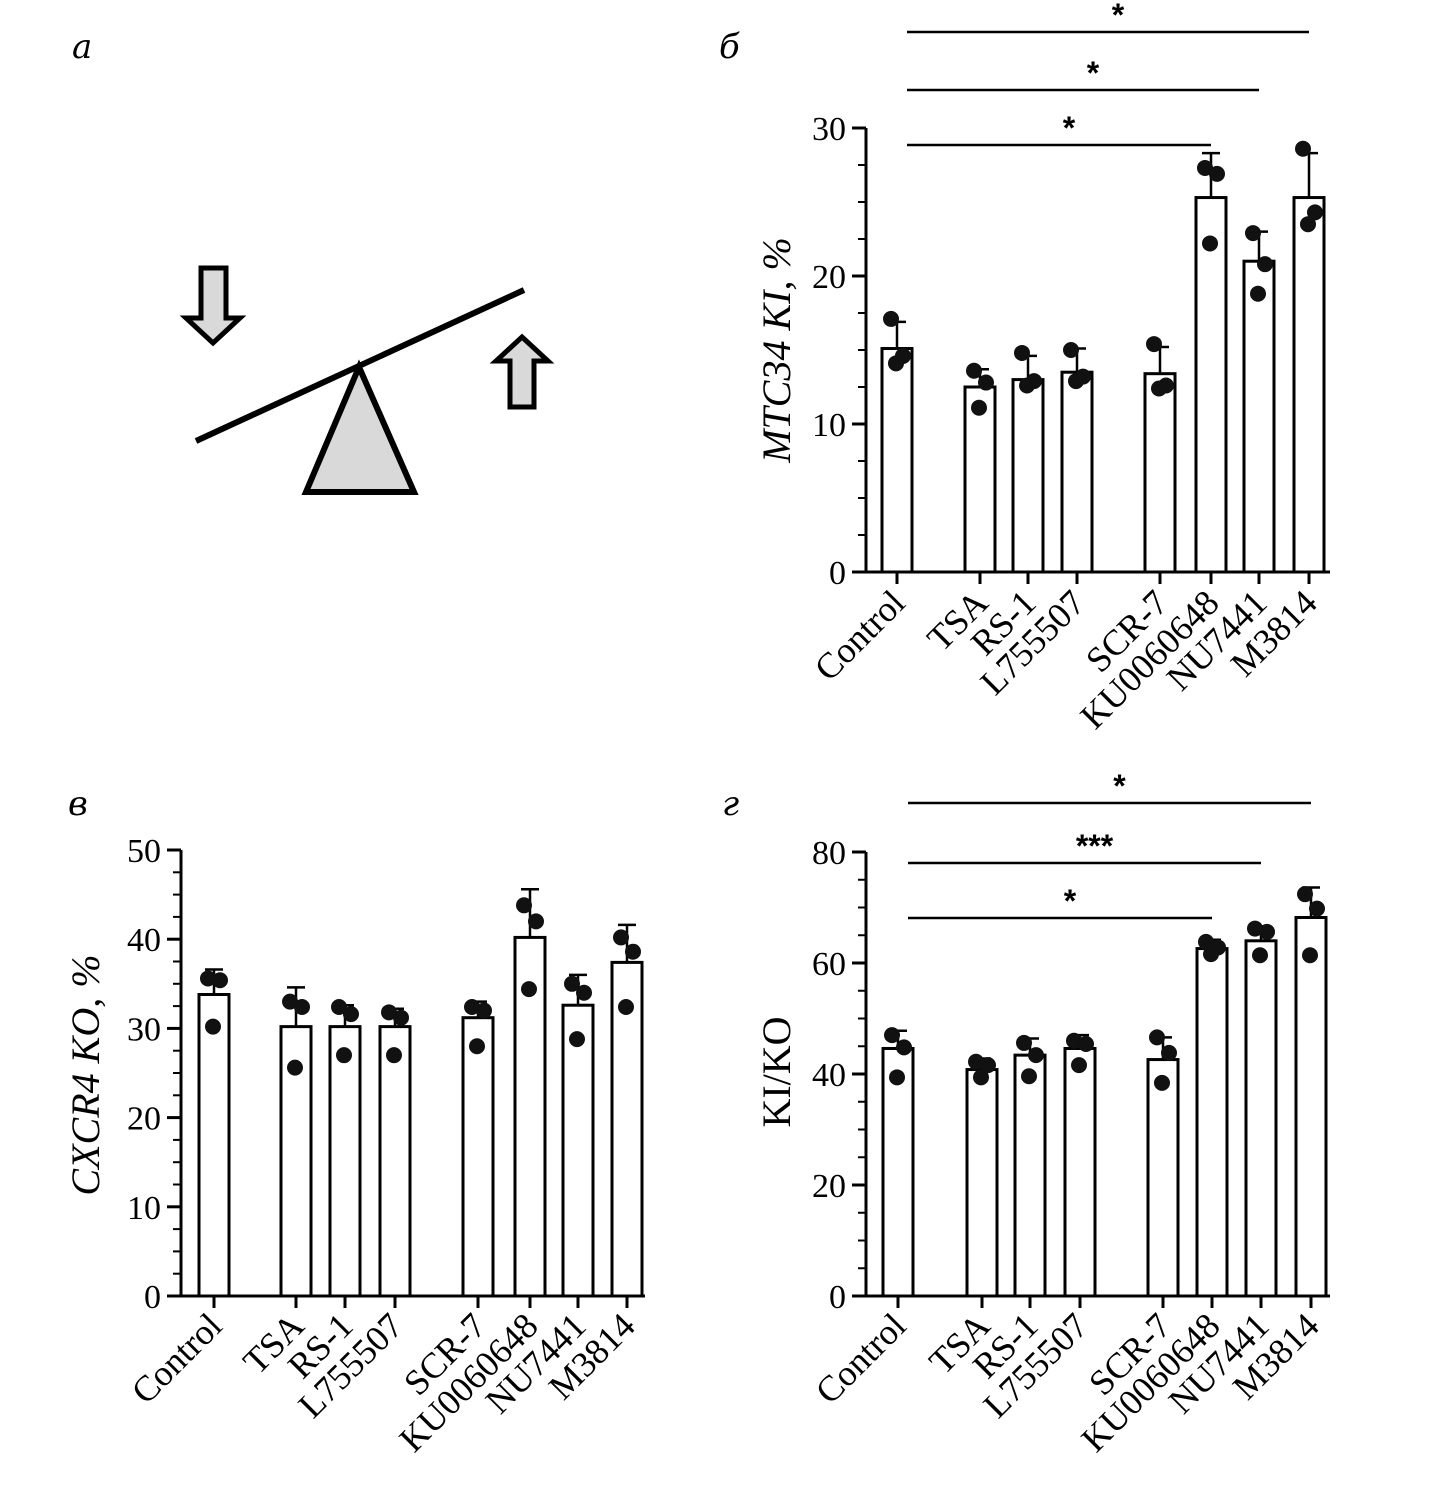 This screenshot has height=1500, width=1456. Describe the element at coordinates (144, 1208) in the screenshot. I see `y-tick-label: 10` at that location.